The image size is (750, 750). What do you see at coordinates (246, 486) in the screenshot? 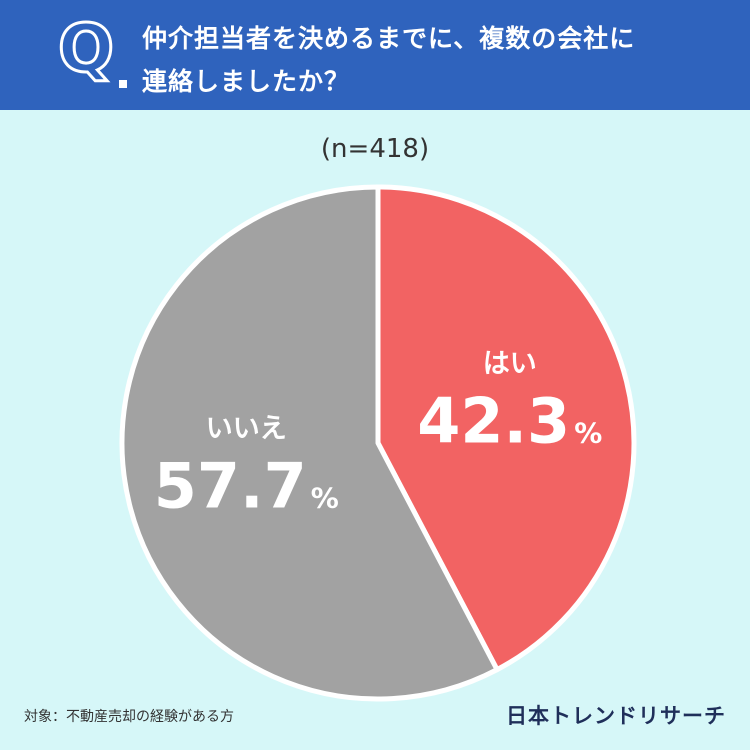
I see `pie-slice-value-1: 57.7%` at bounding box center [246, 486].